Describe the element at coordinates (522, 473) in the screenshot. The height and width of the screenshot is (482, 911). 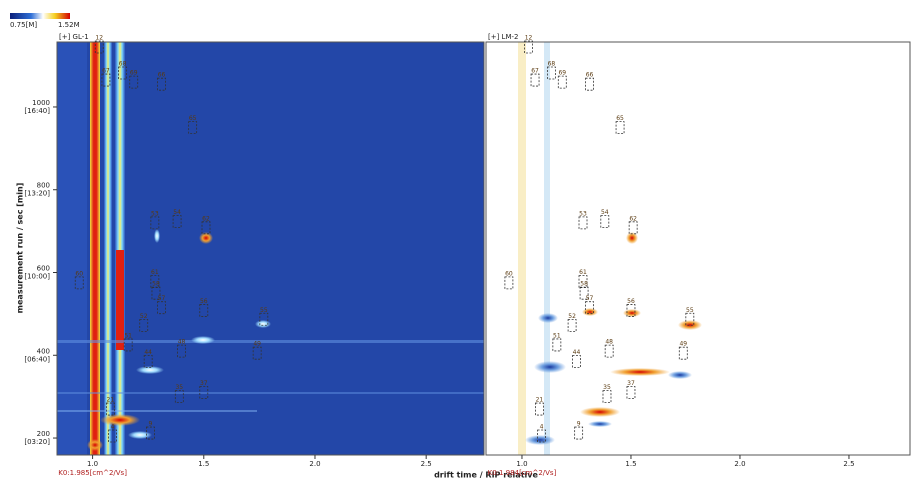
I see `k0-label: K0:1.984[cm^2/Vs]` at that location.